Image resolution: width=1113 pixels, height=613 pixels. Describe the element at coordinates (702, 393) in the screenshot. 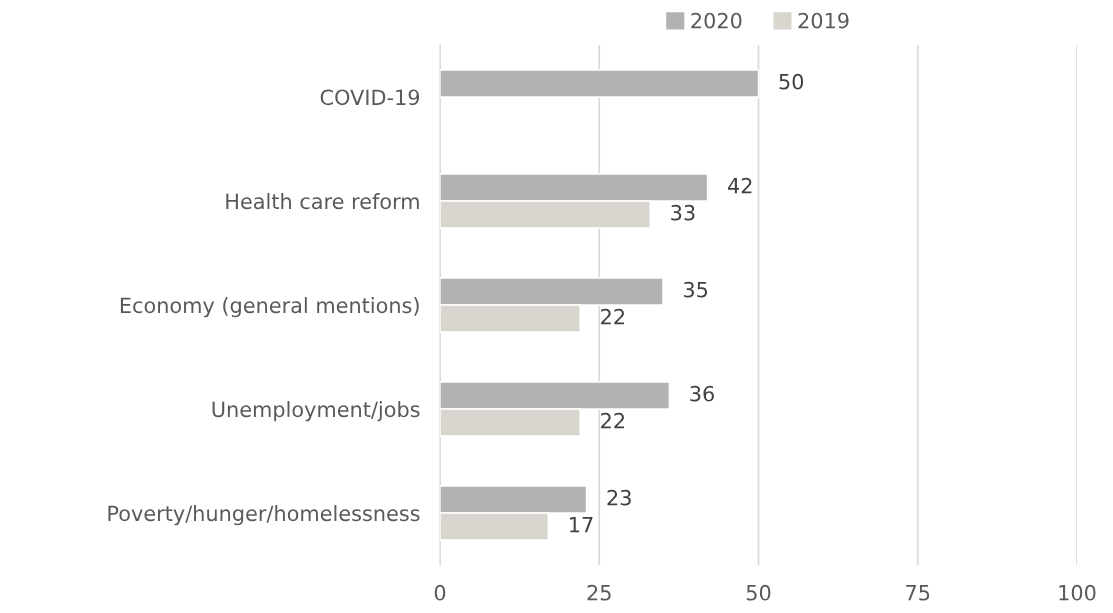

I see `data-label: 36` at that location.